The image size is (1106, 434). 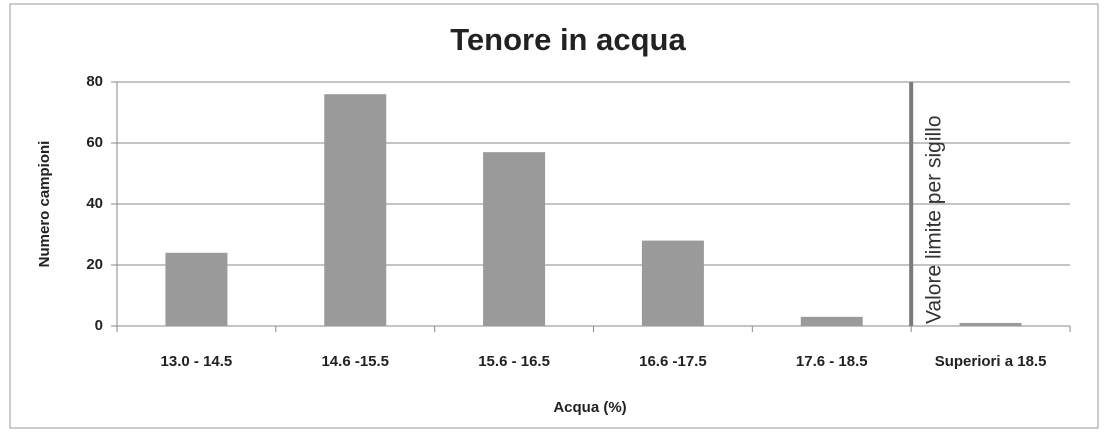 What do you see at coordinates (514, 361) in the screenshot?
I see `x-tick-label: 15.6 - 16.5` at bounding box center [514, 361].